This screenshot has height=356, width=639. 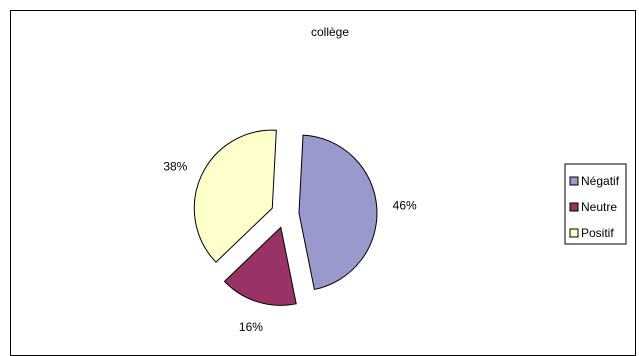 What do you see at coordinates (574, 207) in the screenshot?
I see `legend-swatch-neutre` at bounding box center [574, 207].